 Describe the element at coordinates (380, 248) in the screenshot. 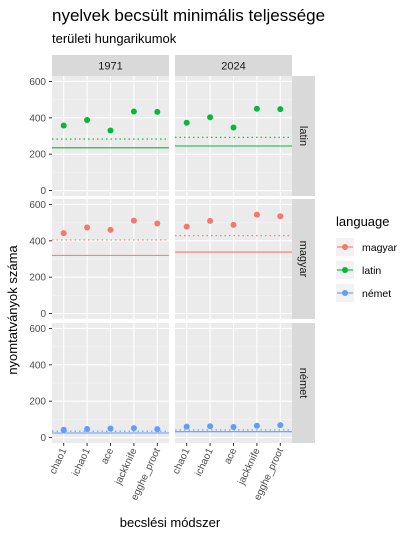

I see `legend-label: magyar` at that location.